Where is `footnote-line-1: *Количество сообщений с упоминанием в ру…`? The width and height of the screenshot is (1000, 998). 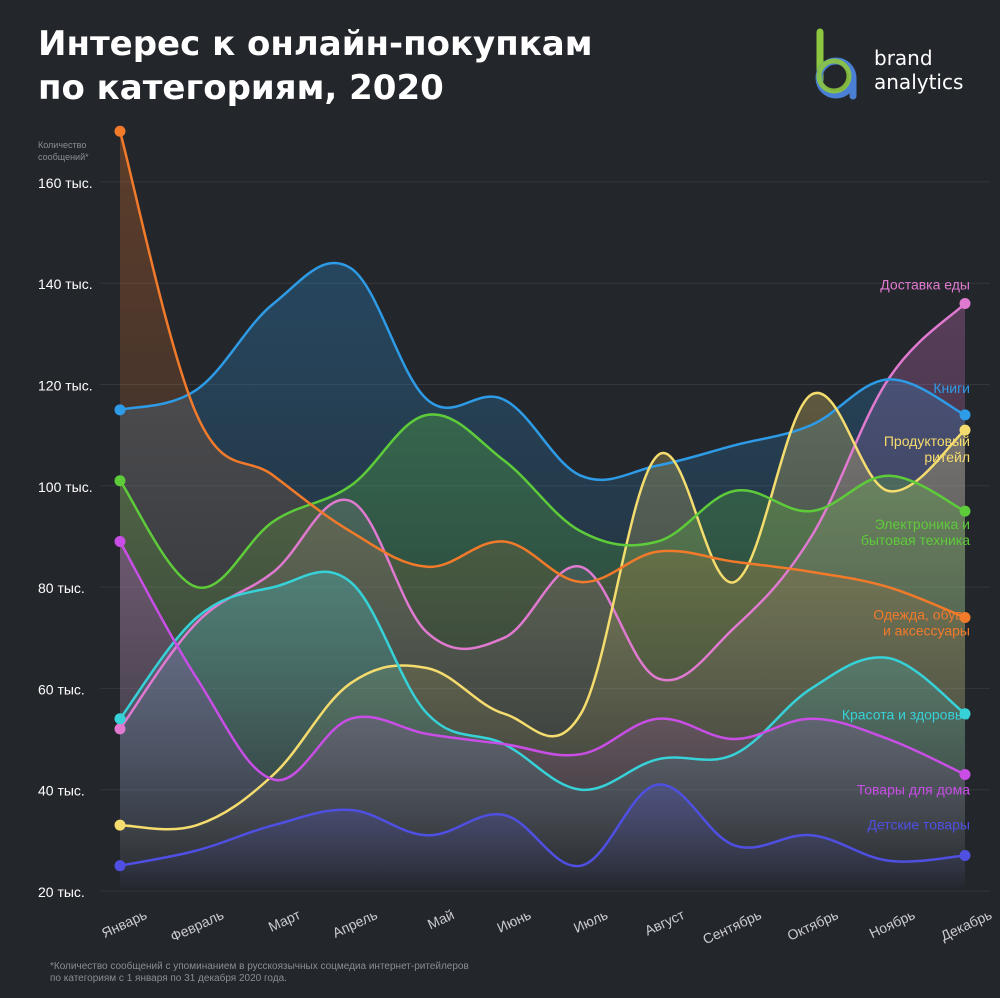
footnote-line-1: *Количество сообщений с упоминанием в ру… is located at coordinates (259, 966).